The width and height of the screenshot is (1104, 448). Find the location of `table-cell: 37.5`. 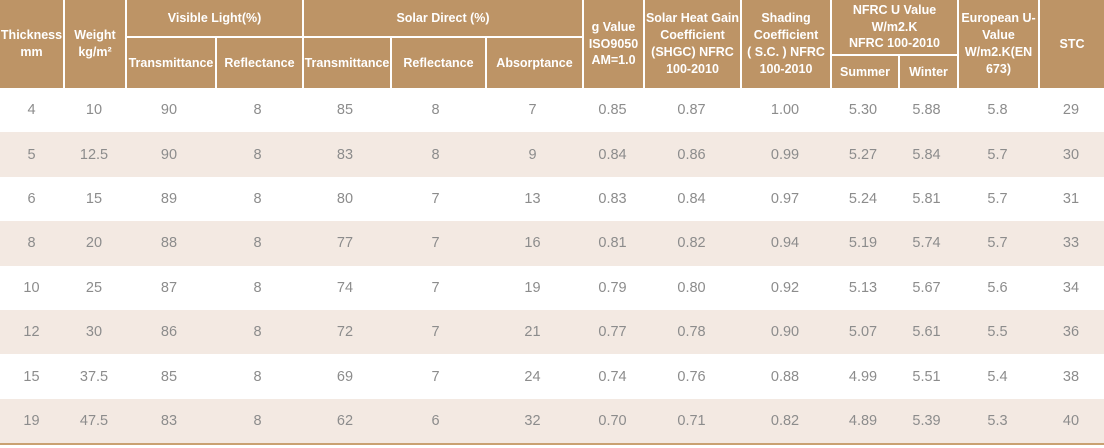

table-cell: 37.5 is located at coordinates (94, 376).